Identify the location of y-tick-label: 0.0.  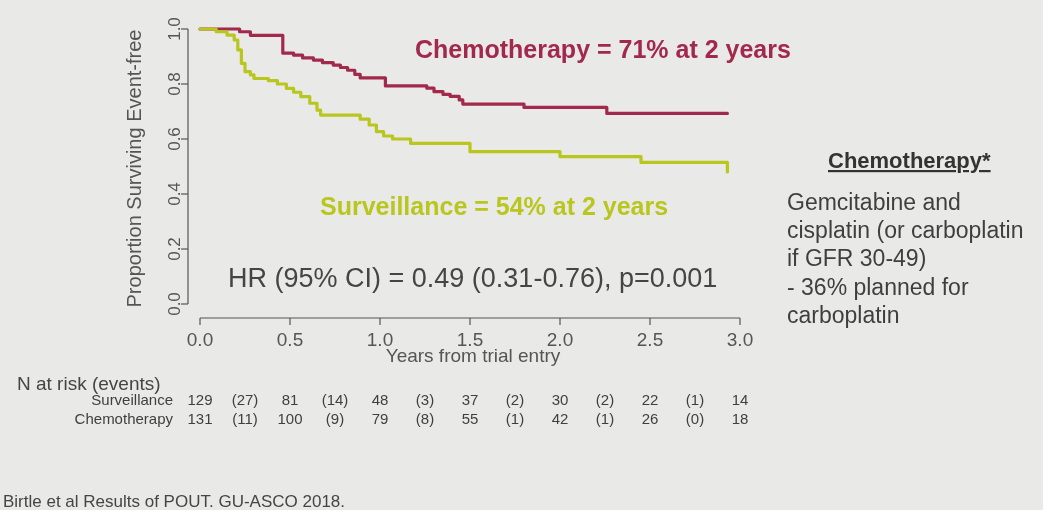
(174, 304).